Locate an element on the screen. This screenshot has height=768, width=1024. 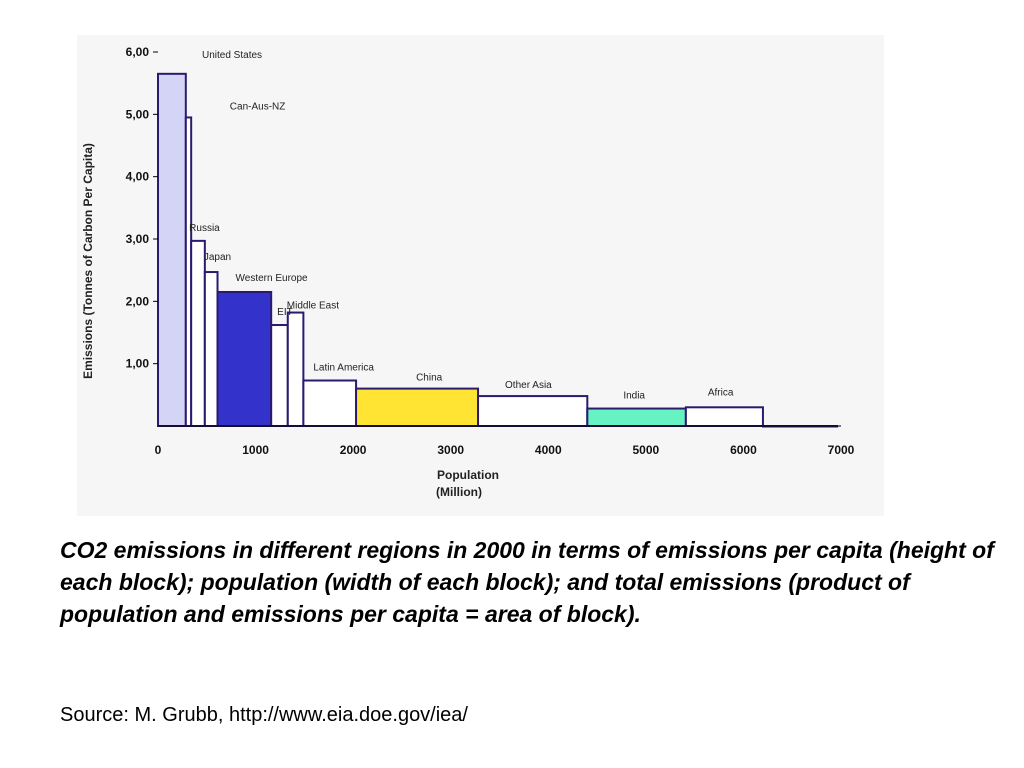
region-label-eit: EIT is located at coordinates (285, 312).